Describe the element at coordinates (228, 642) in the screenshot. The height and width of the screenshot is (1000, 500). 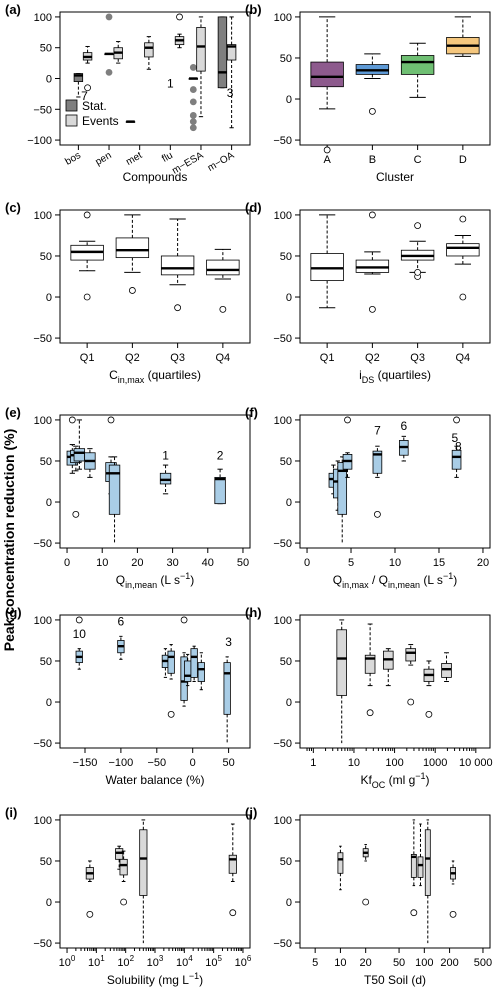
I see `annotation-label: 3` at that location.